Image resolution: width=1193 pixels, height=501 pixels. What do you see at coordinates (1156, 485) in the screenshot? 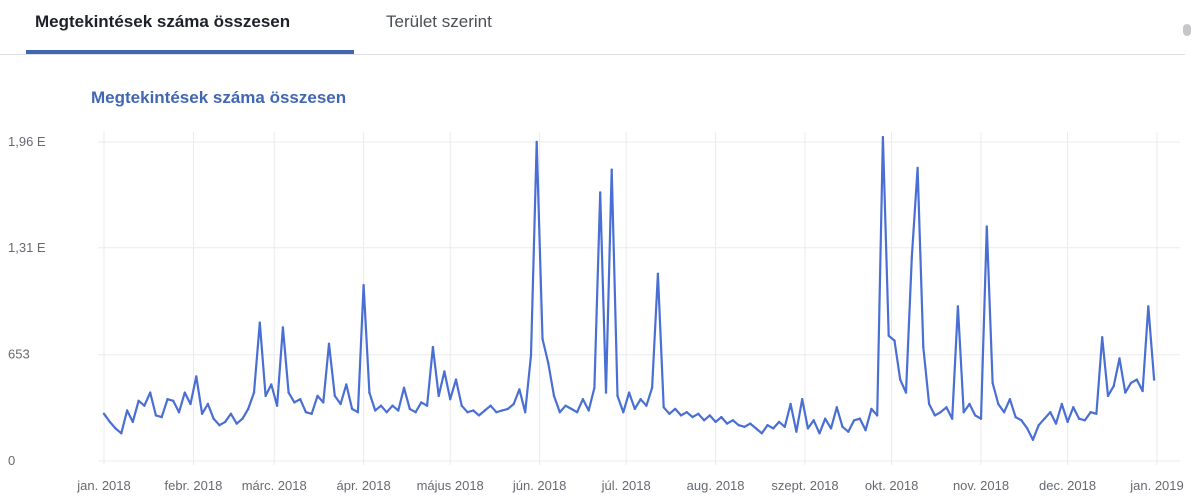
I see `x-tick-label: jan. 2019` at bounding box center [1156, 485].